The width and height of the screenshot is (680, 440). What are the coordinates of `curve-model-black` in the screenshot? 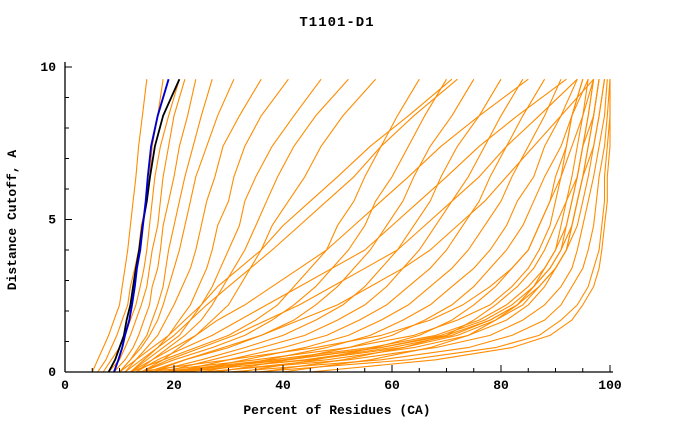 It's located at (144, 225).